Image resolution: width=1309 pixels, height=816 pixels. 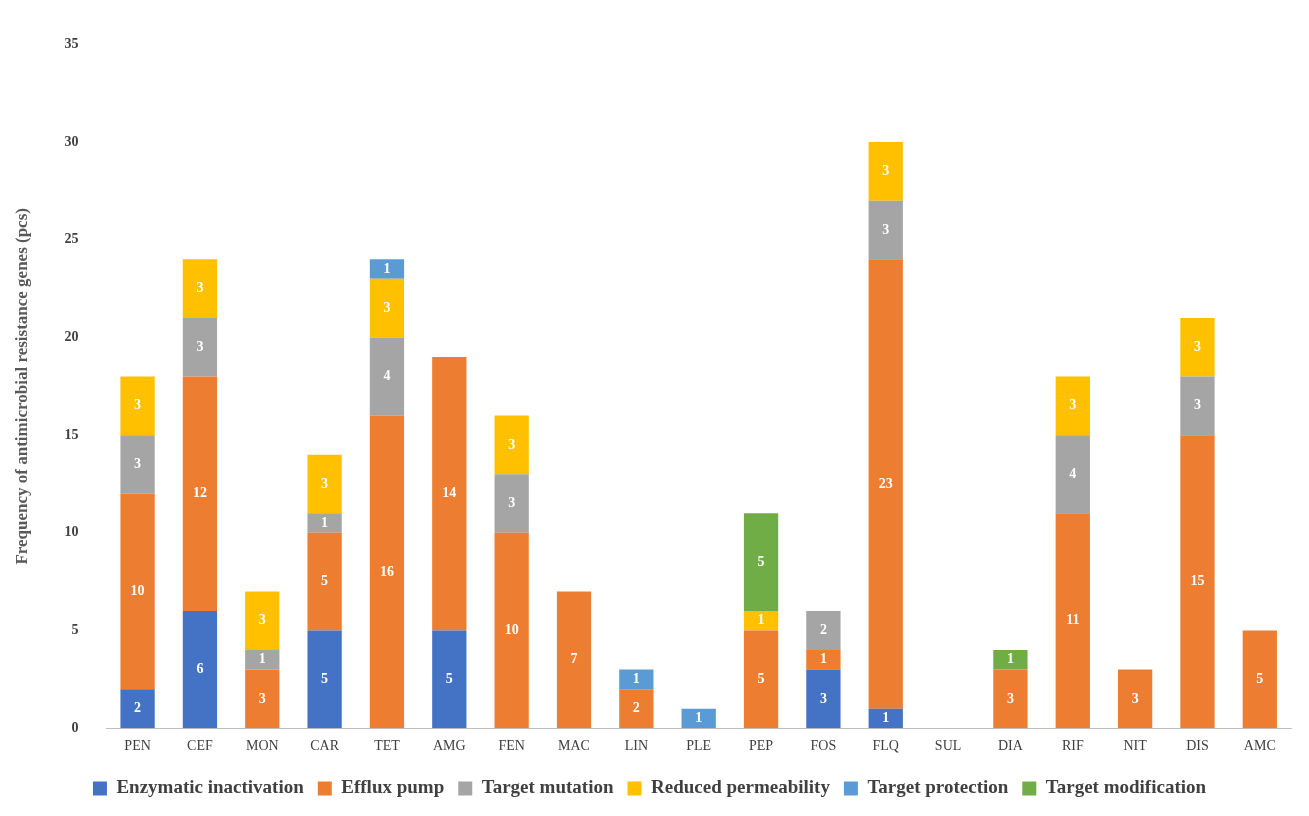 What do you see at coordinates (761, 746) in the screenshot?
I see `x-tick-label: PEP` at bounding box center [761, 746].